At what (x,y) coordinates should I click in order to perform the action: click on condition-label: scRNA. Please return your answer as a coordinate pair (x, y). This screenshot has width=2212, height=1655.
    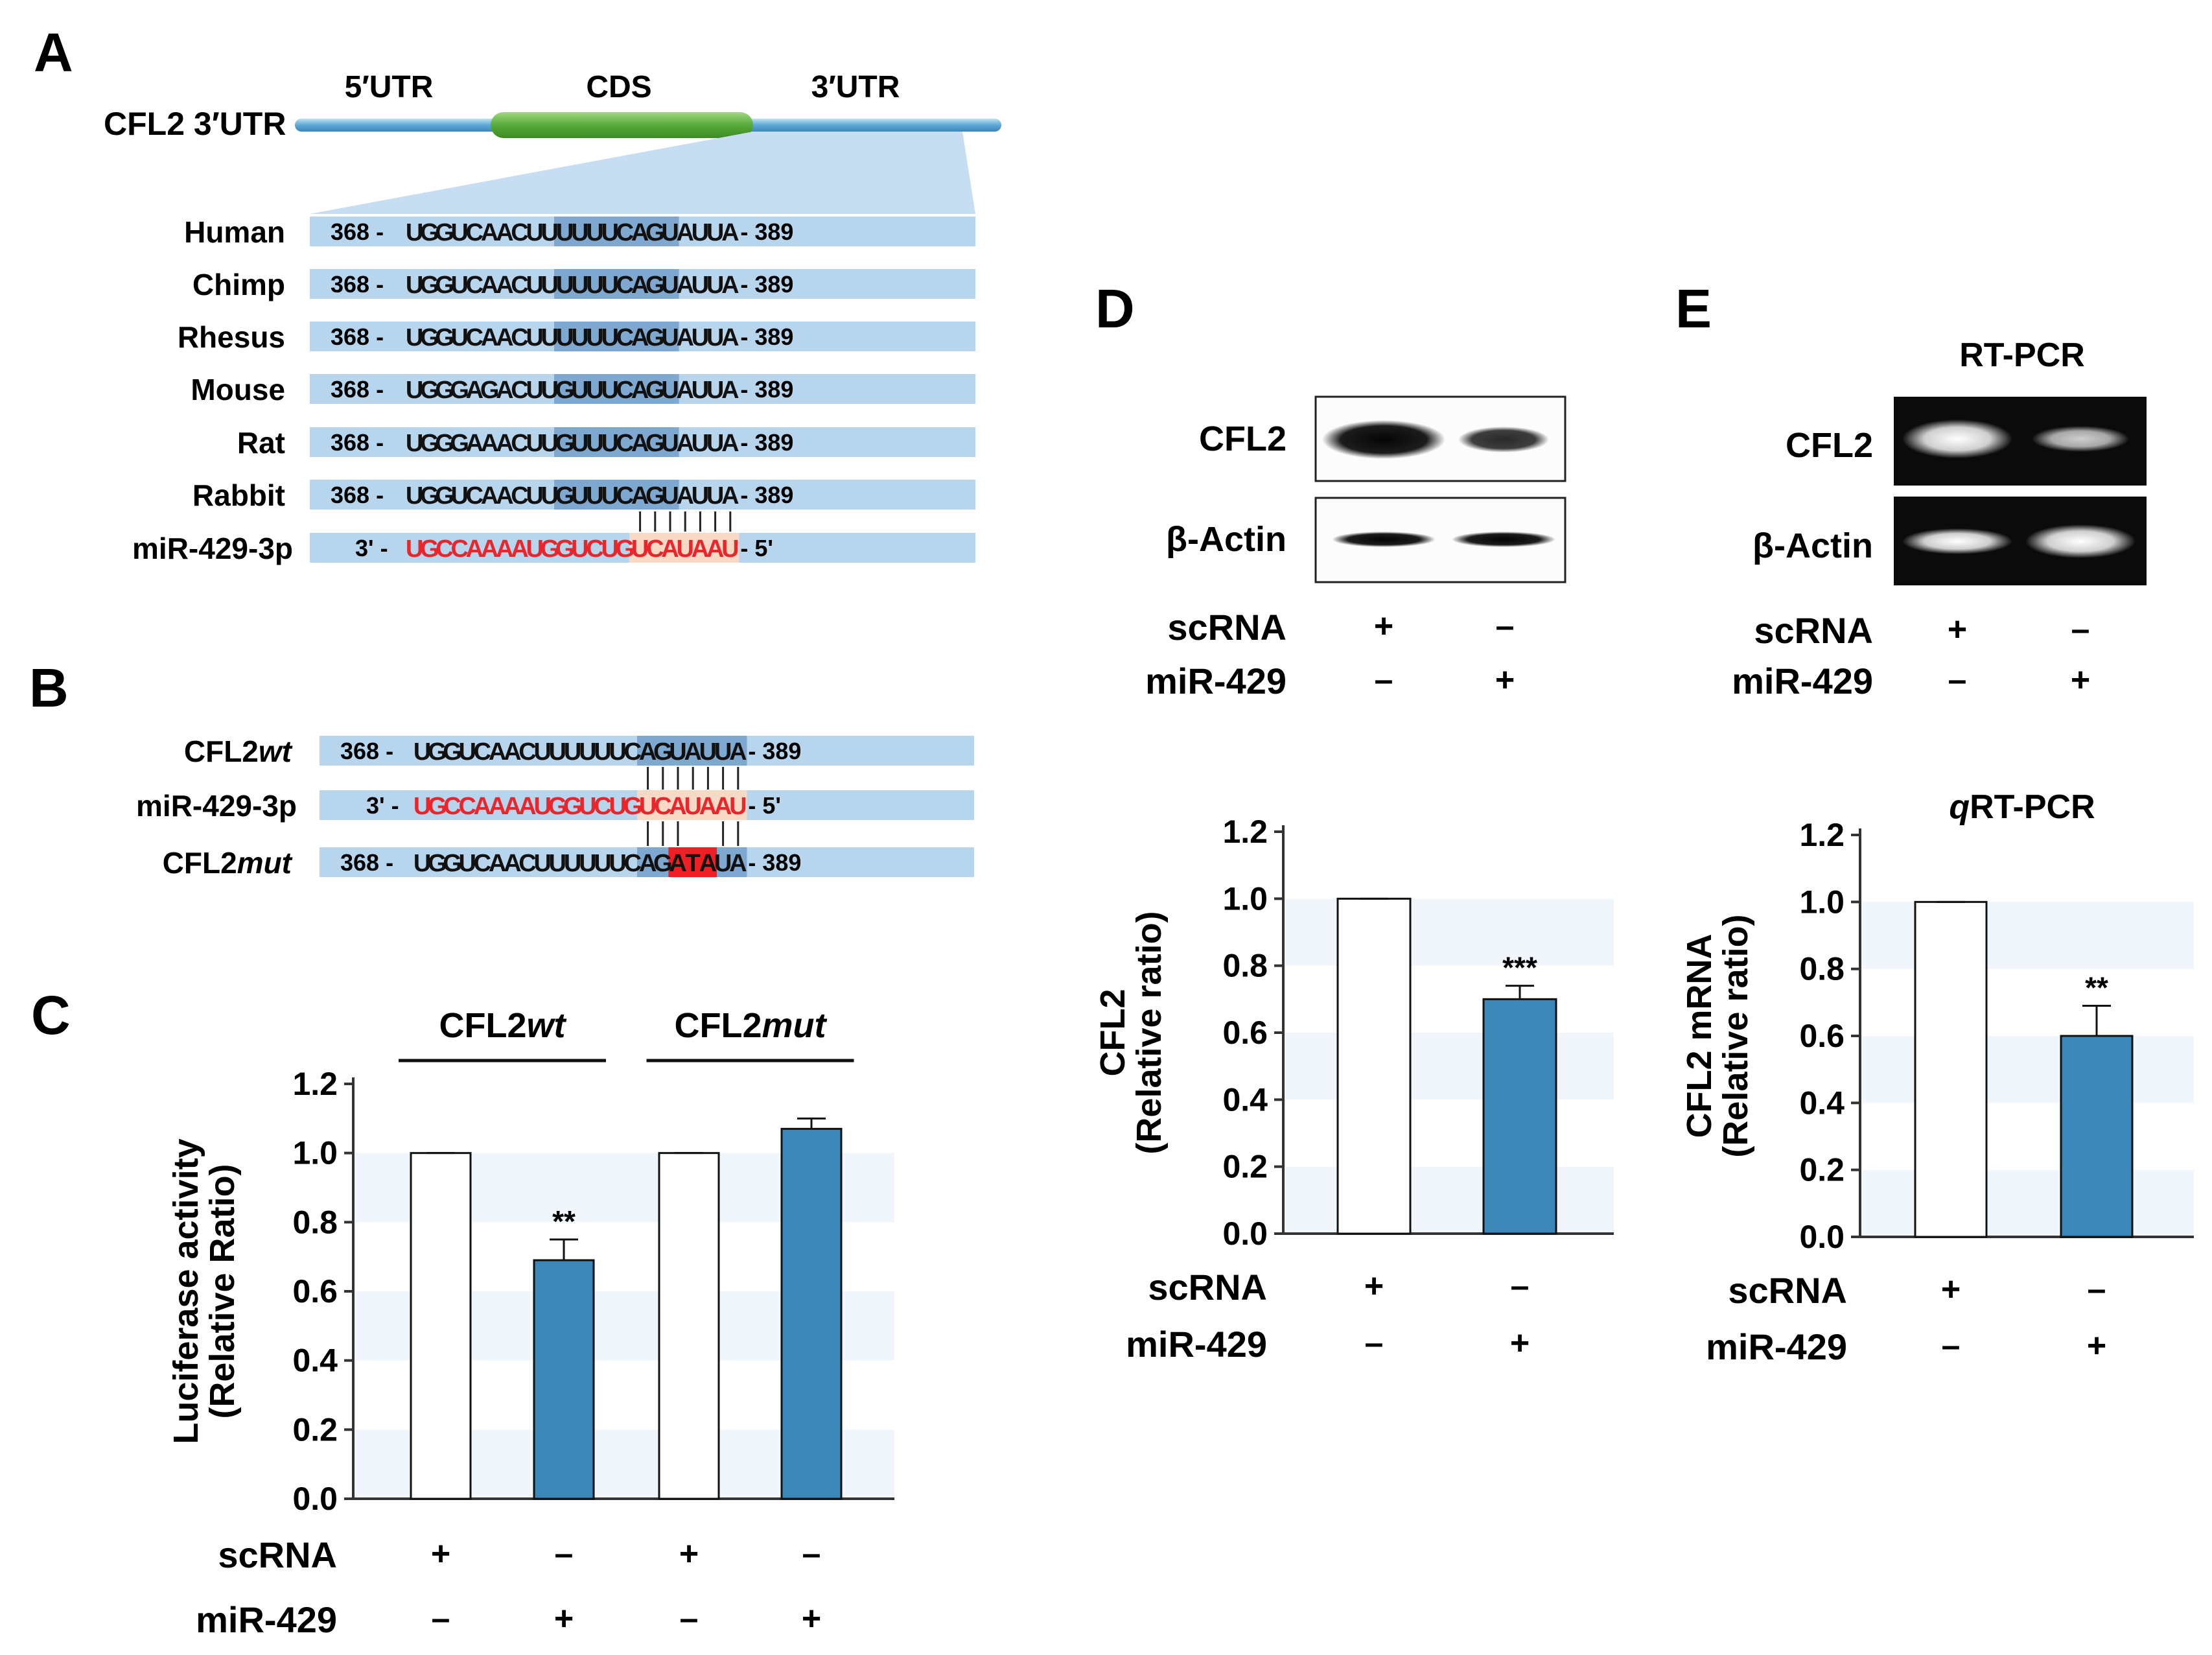
    Looking at the image, I should click on (1787, 1290).